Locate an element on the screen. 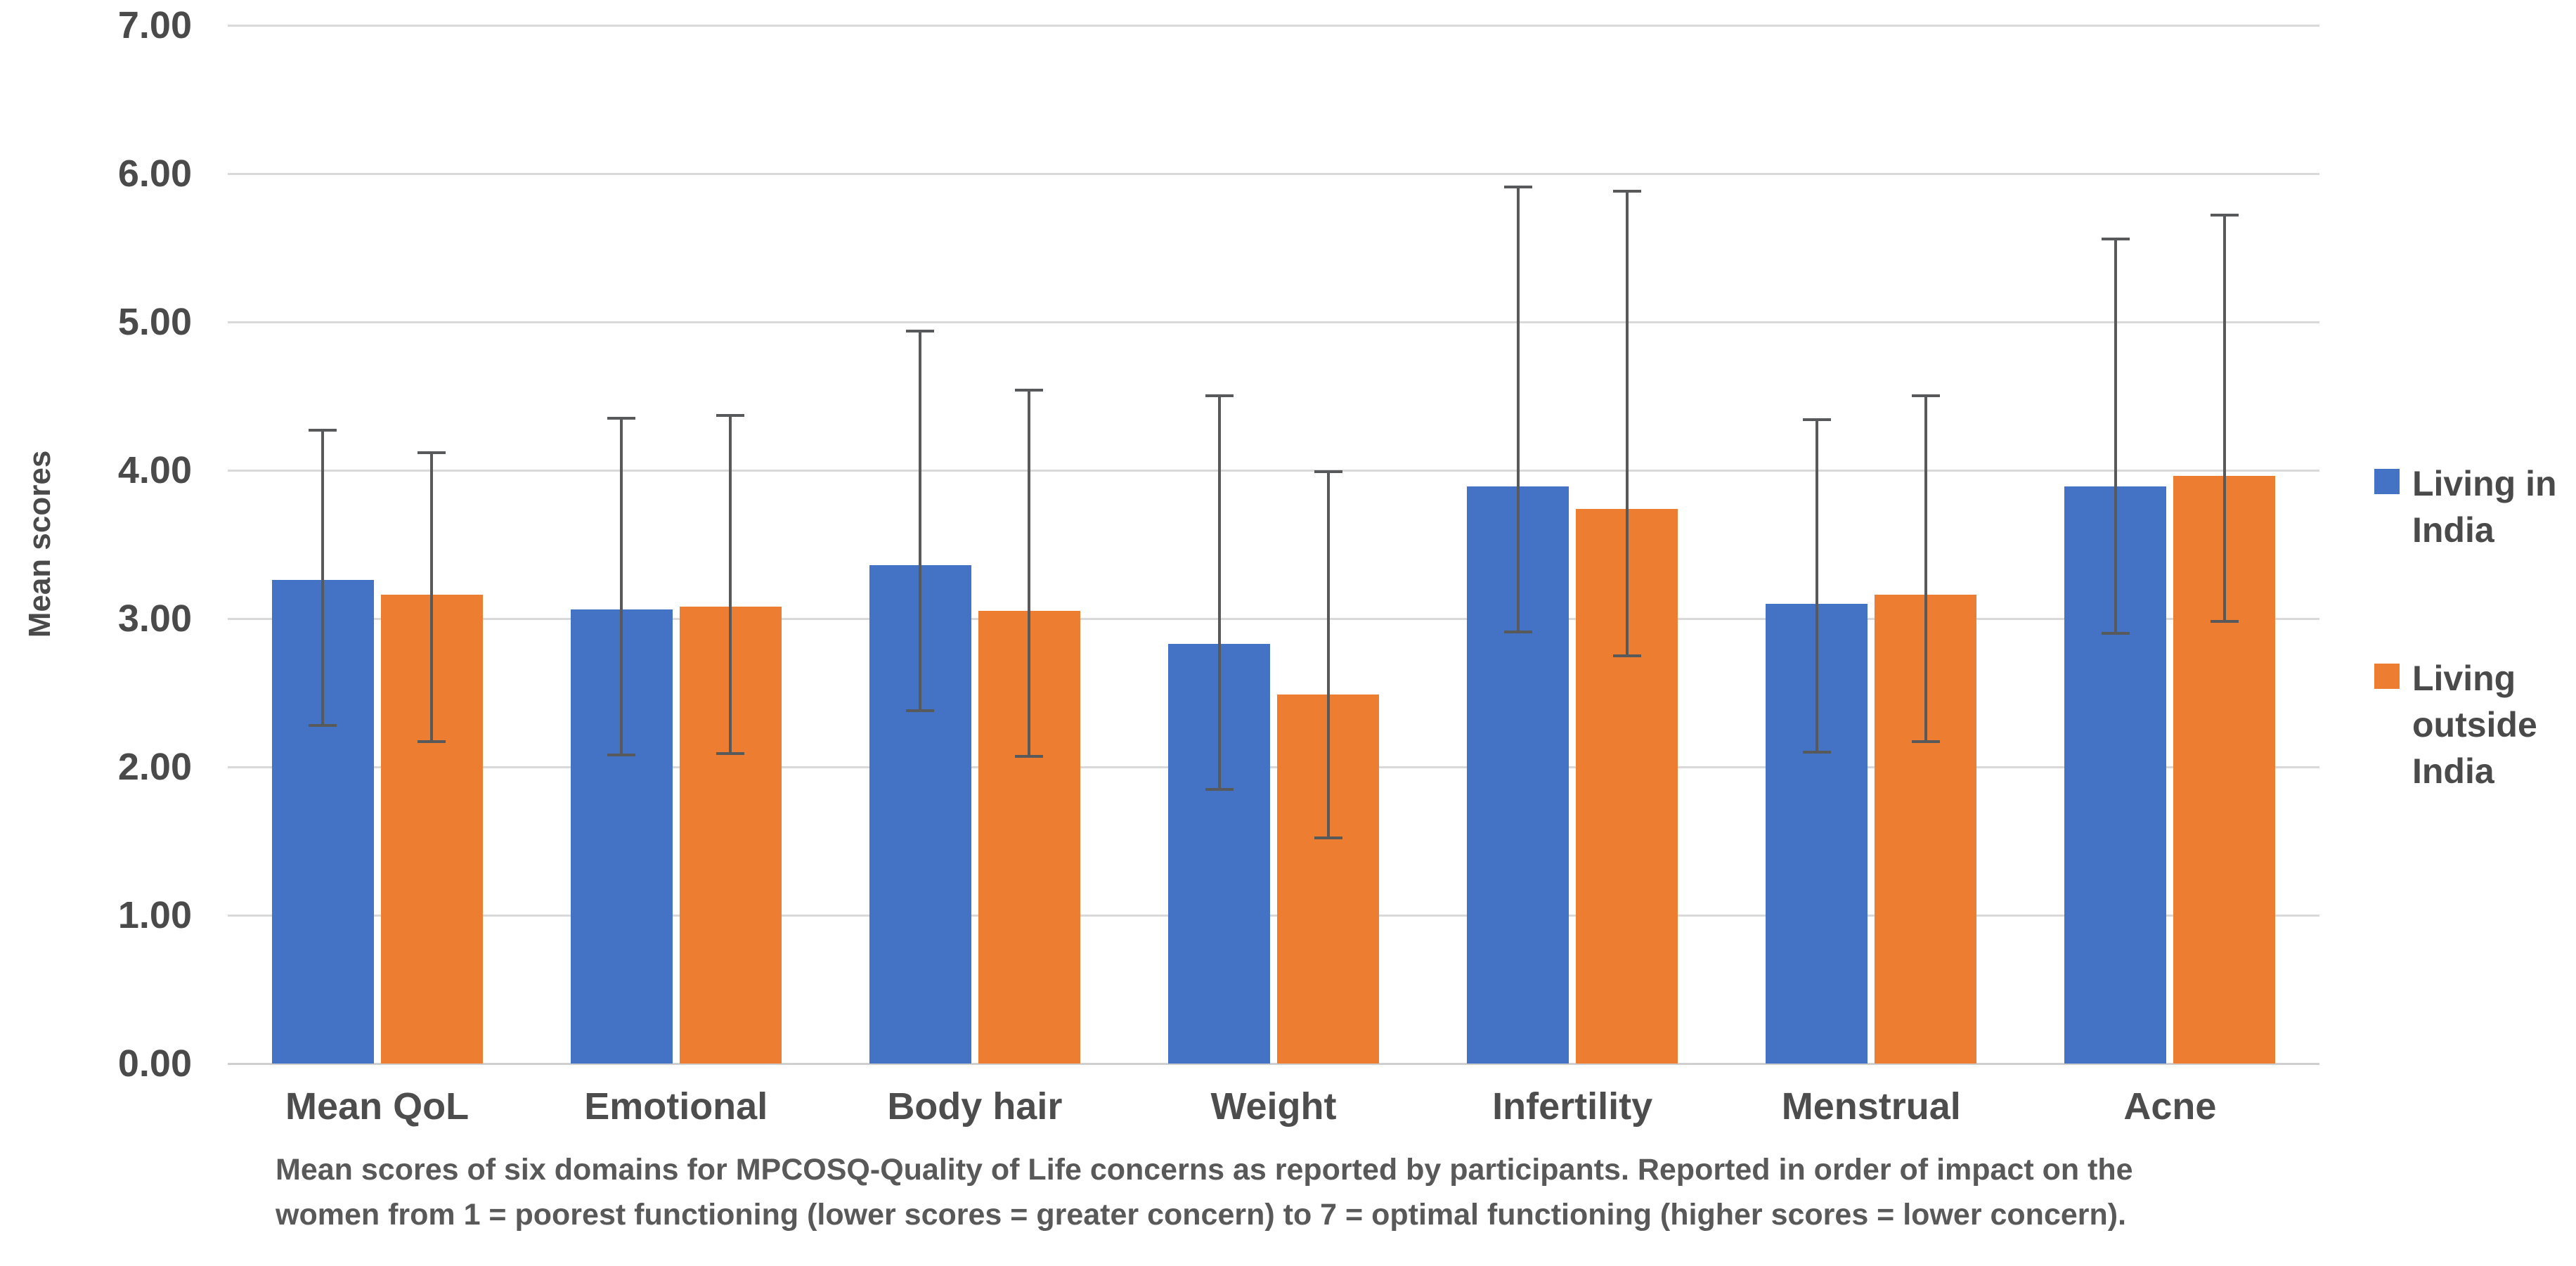  y-tick-label-1.00: 1.00 is located at coordinates (155, 915).